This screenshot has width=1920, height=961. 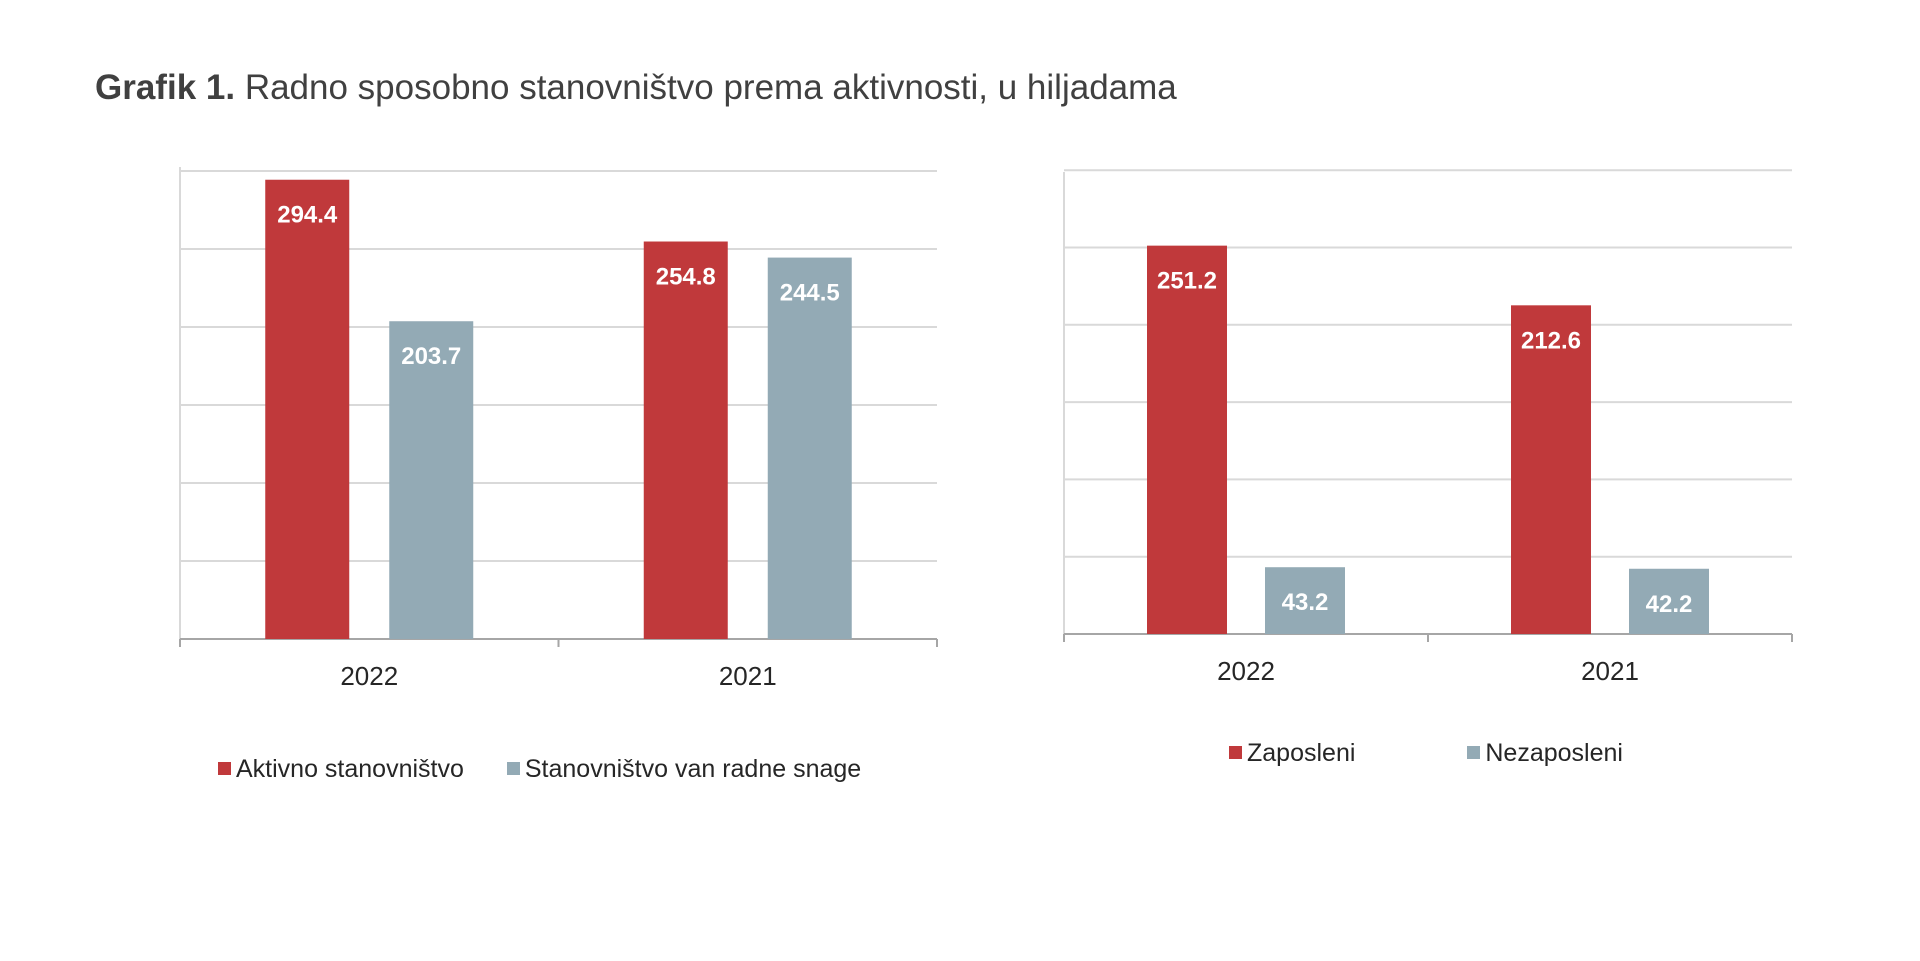 What do you see at coordinates (165, 87) in the screenshot?
I see `title-label: Grafik 1.` at bounding box center [165, 87].